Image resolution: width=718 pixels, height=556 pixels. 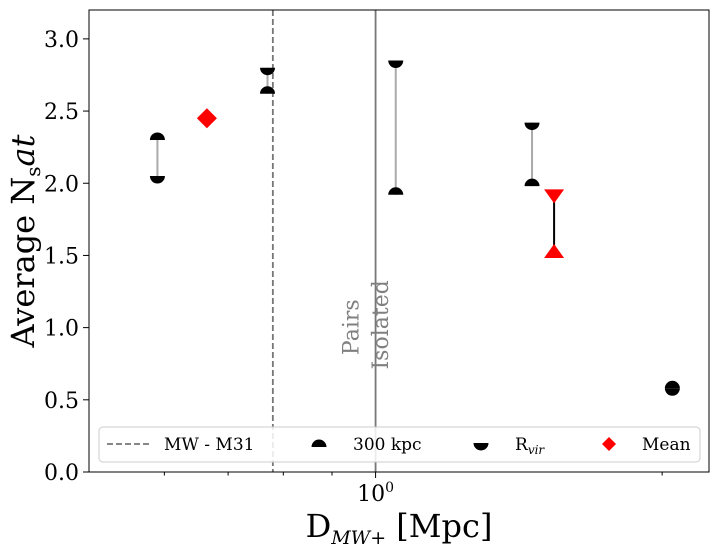 I want to click on red-range-top-triangle, so click(x=554, y=196).